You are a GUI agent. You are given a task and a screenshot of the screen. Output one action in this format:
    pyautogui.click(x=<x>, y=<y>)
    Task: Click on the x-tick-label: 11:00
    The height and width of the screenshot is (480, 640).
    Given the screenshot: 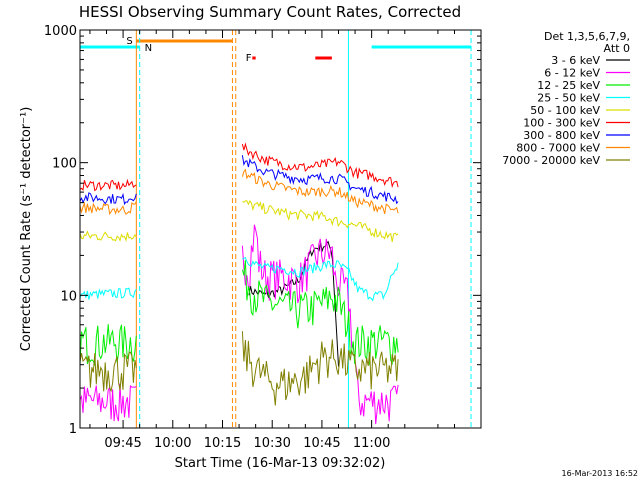 What is the action you would take?
    pyautogui.click(x=371, y=443)
    